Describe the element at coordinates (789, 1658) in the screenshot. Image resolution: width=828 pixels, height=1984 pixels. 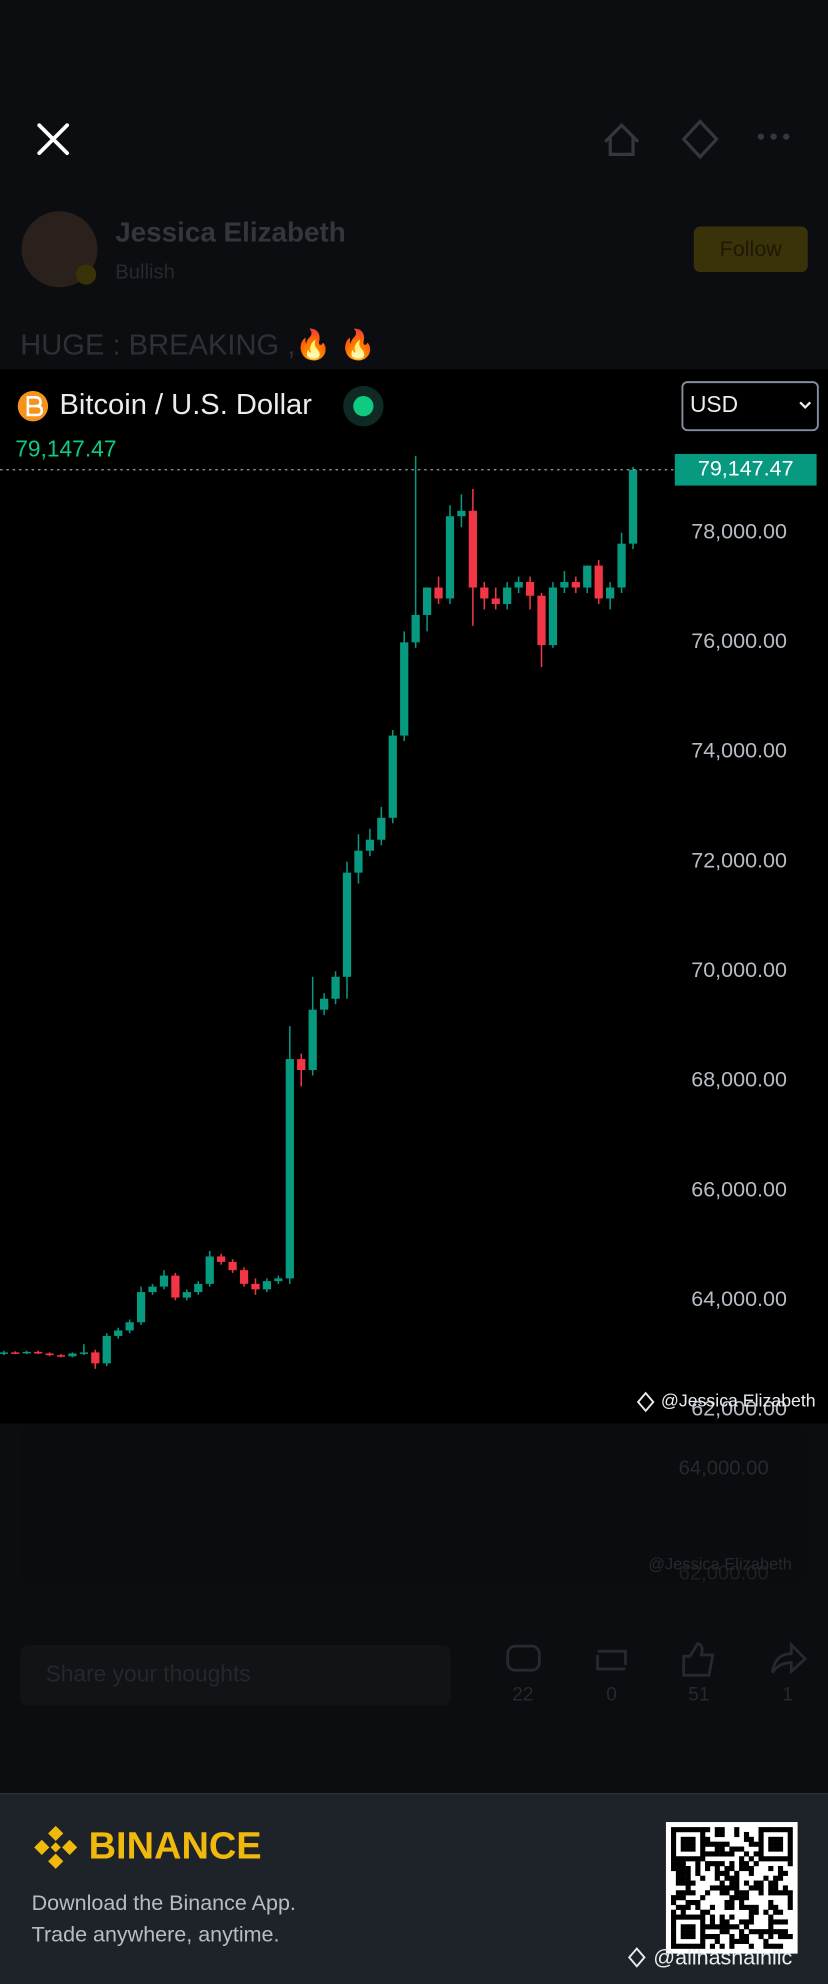
I see `share-icon` at that location.